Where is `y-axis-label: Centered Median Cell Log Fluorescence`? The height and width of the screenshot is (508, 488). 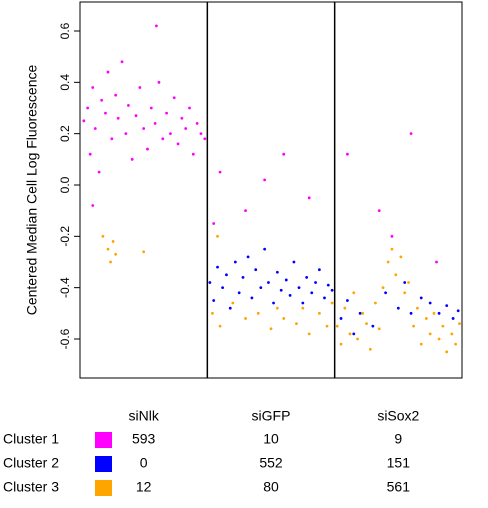 y-axis-label: Centered Median Cell Log Fluorescence is located at coordinates (32, 189).